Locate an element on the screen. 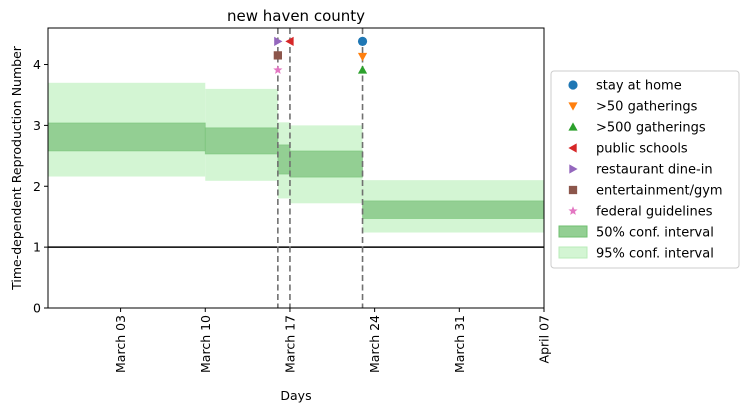 The height and width of the screenshot is (412, 746). legend-label: 95% conf. interval is located at coordinates (655, 254).